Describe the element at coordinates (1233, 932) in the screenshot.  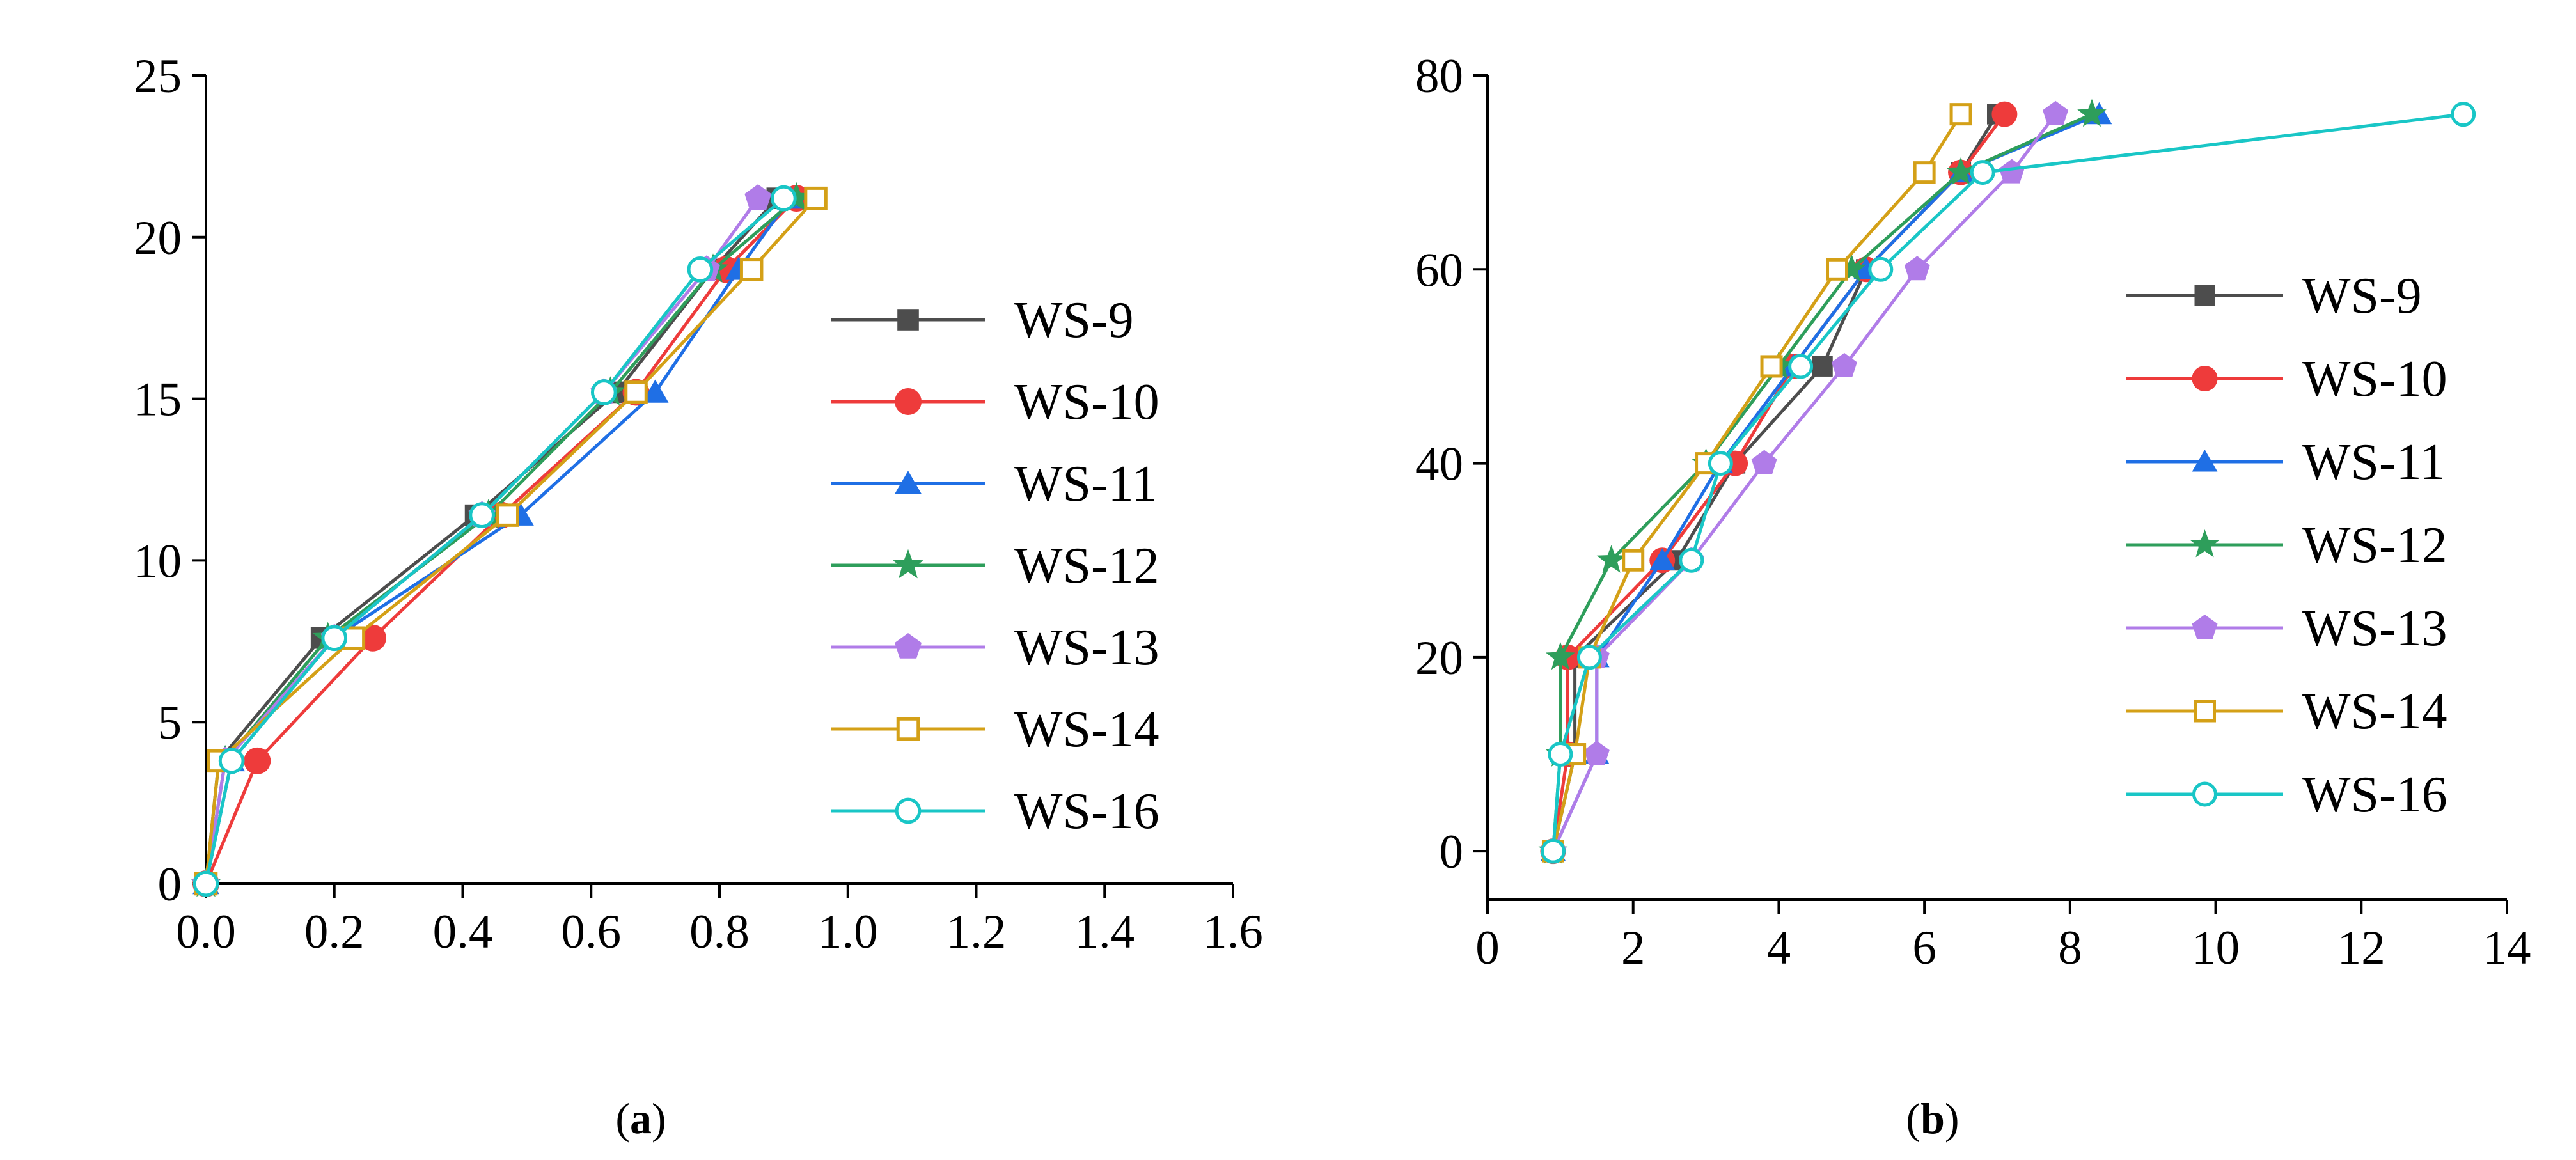
I see `x-tick-label: 1.6` at that location.